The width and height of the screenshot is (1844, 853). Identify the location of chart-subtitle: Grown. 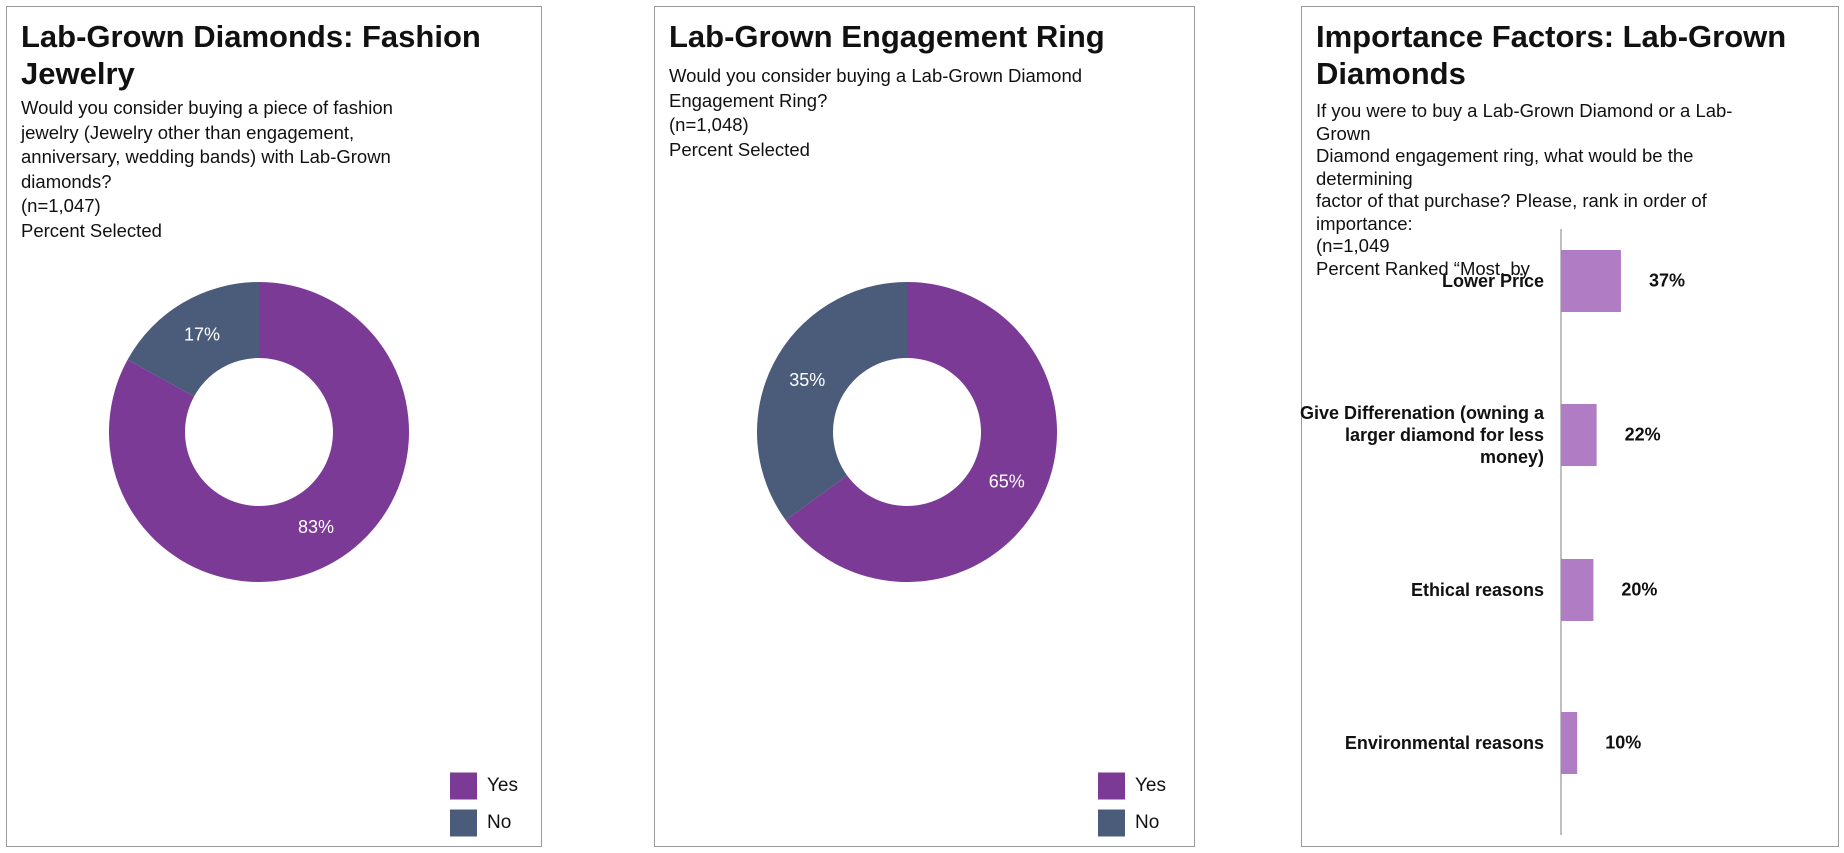
(1343, 133).